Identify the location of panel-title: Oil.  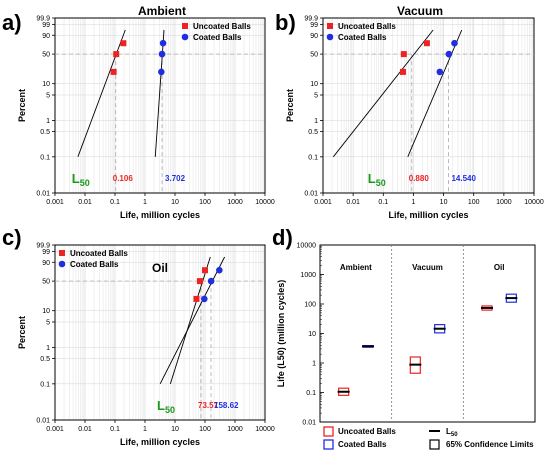
(160, 268).